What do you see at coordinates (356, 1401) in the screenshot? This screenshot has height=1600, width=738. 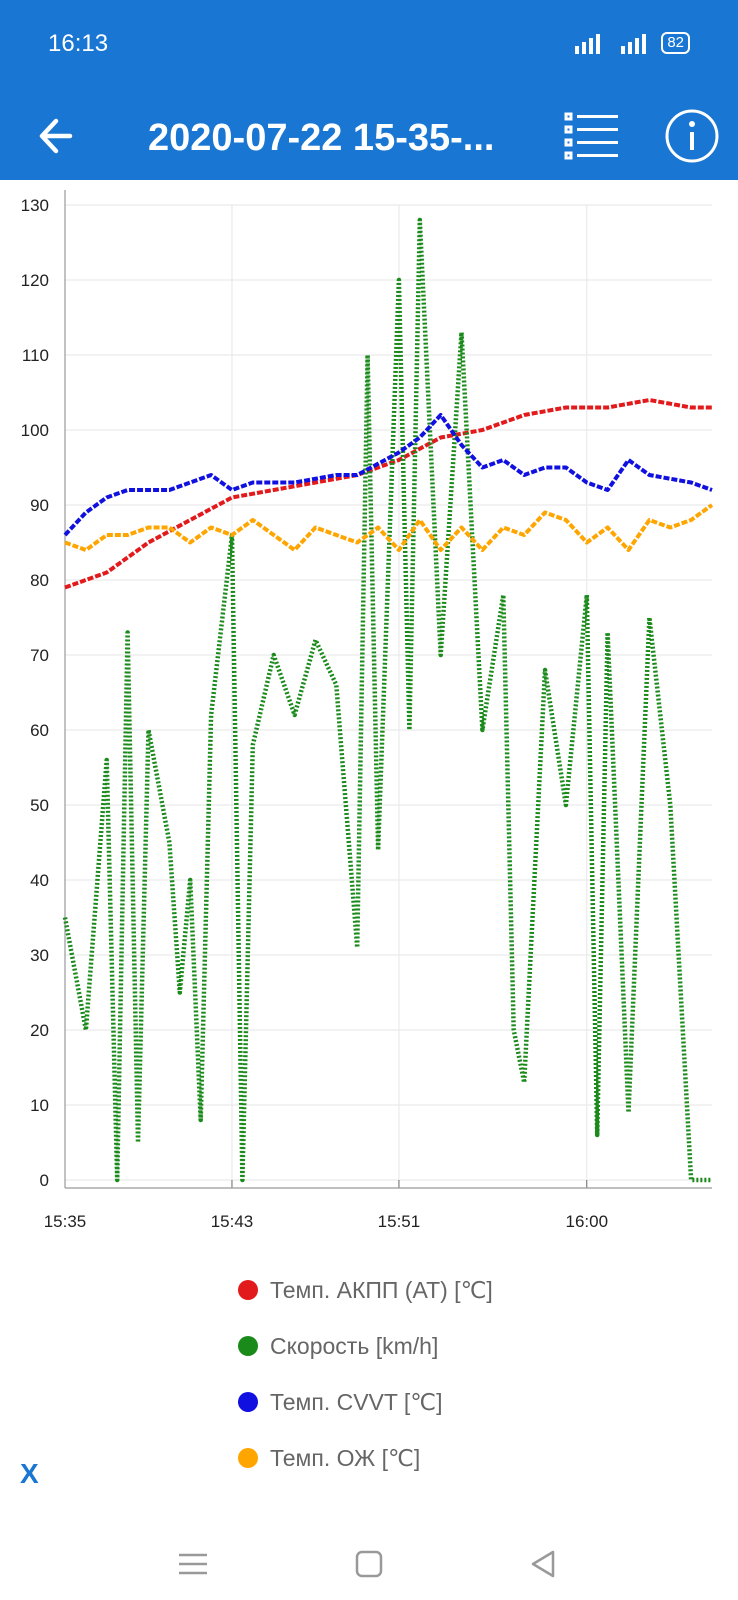 I see `legend-label: Темп. CVVT [℃]` at bounding box center [356, 1401].